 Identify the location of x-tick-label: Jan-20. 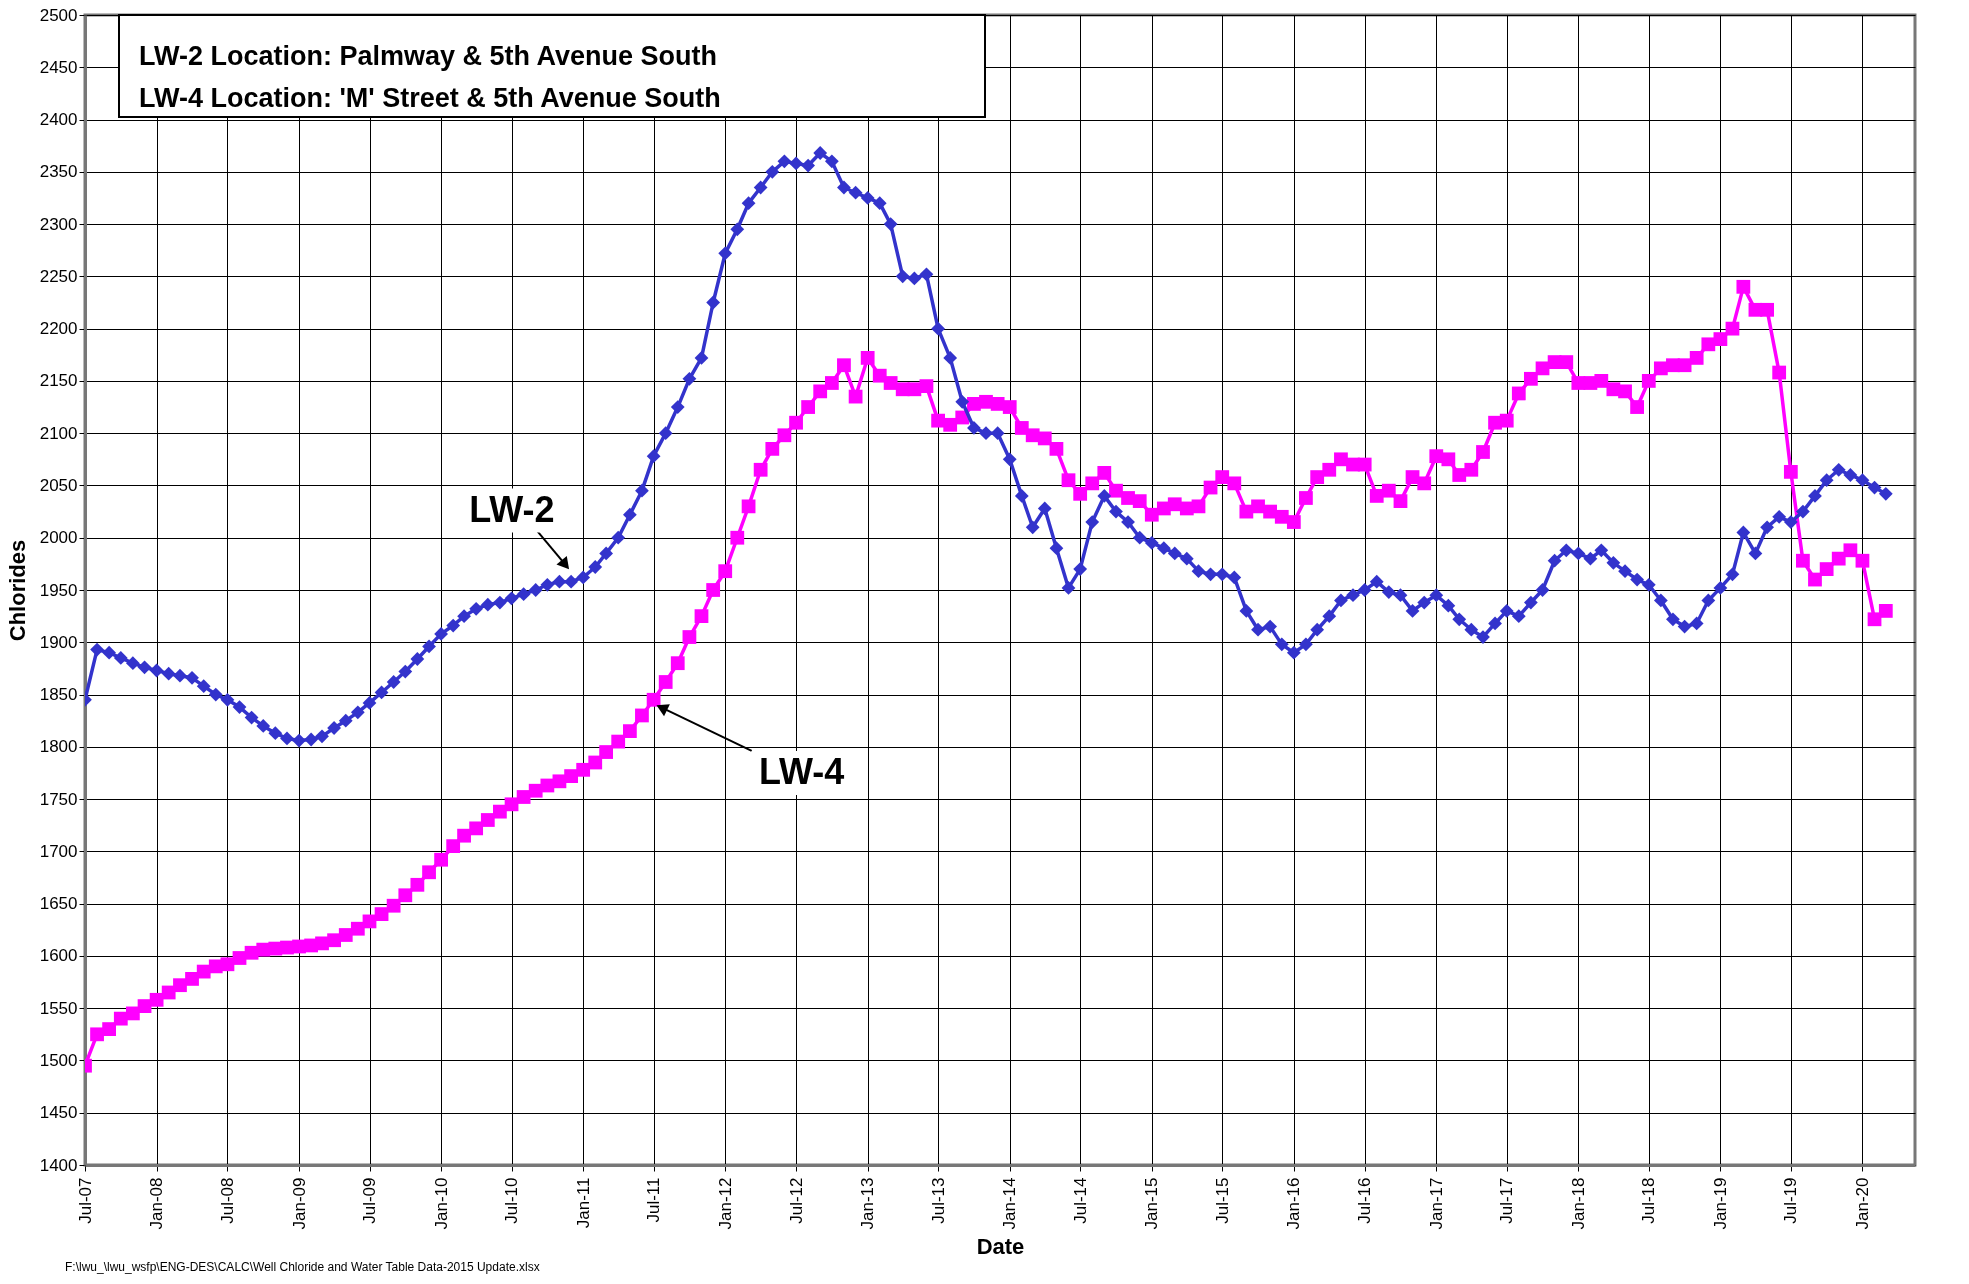
(1862, 1203).